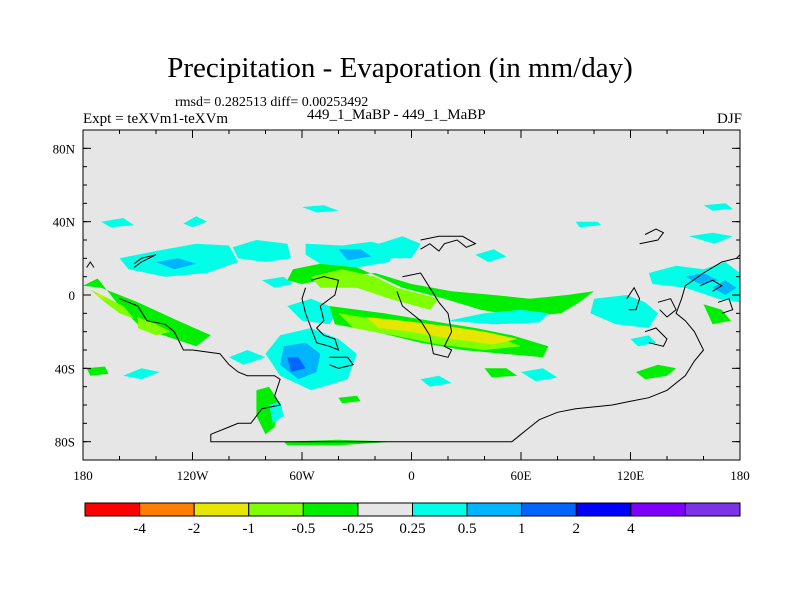 This screenshot has width=800, height=600. Describe the element at coordinates (194, 529) in the screenshot. I see `colorbar-label: -2` at that location.